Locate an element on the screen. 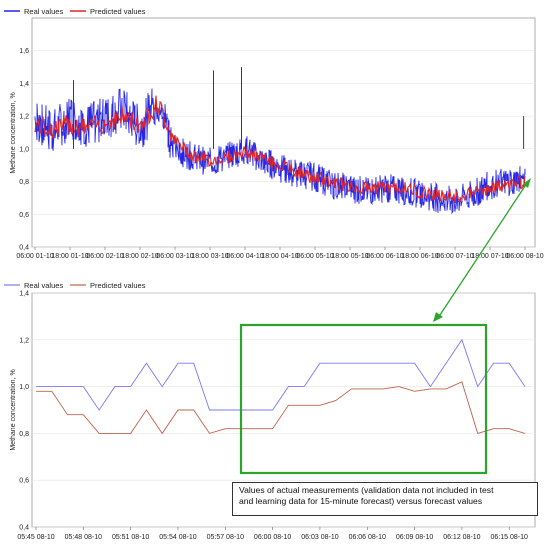 This screenshot has height=553, width=550. top-x-tick-label: 18:00 02-10 is located at coordinates (139, 256).